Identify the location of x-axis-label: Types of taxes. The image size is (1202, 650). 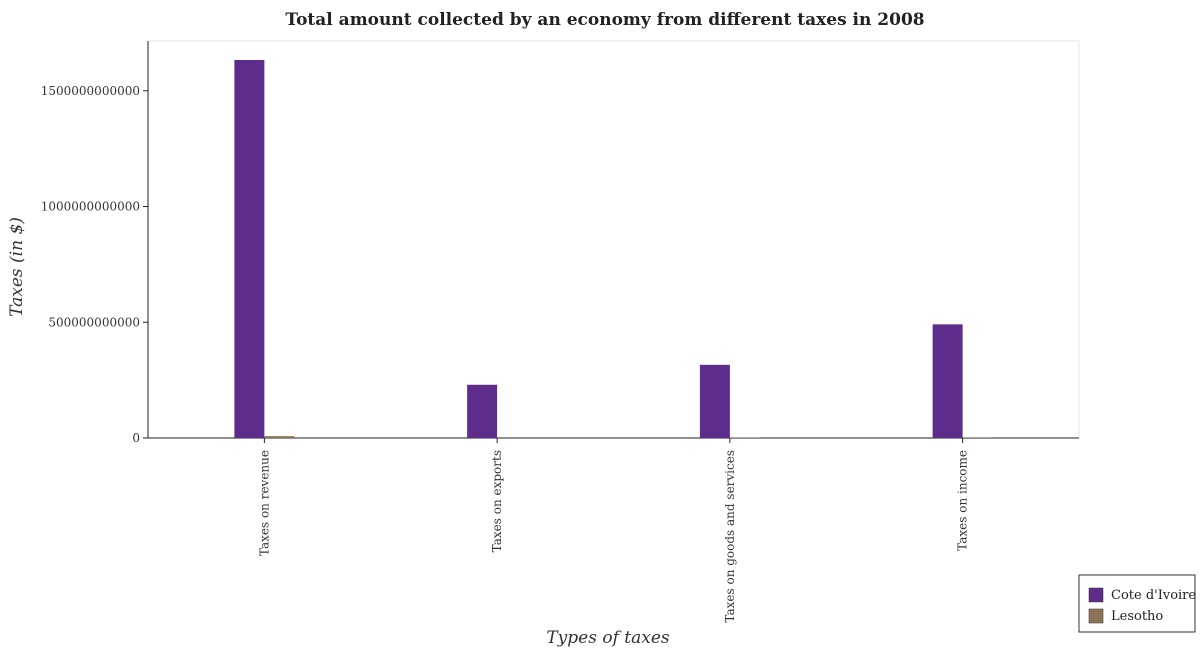
(608, 638).